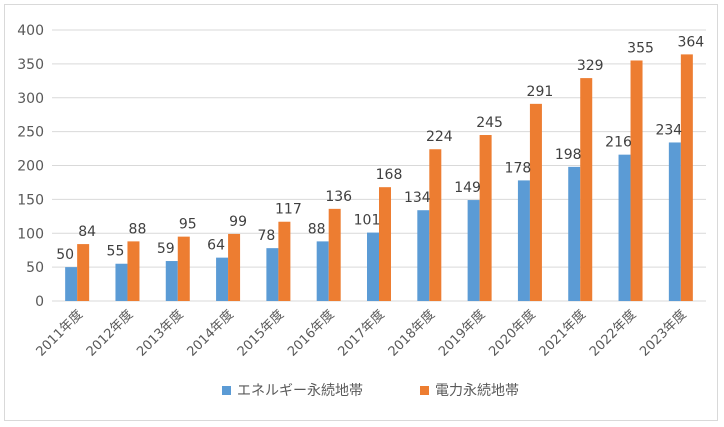 The width and height of the screenshot is (724, 427). Describe the element at coordinates (216, 246) in the screenshot. I see `data-label: 64` at that location.